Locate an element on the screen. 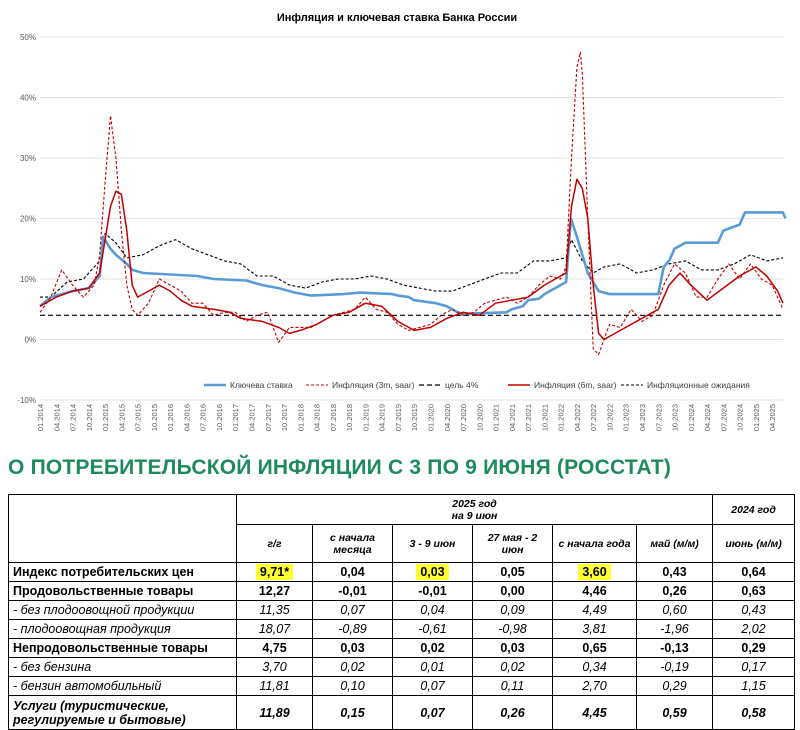 This screenshot has width=800, height=730. x-tick-label: 10.2023 is located at coordinates (675, 417).